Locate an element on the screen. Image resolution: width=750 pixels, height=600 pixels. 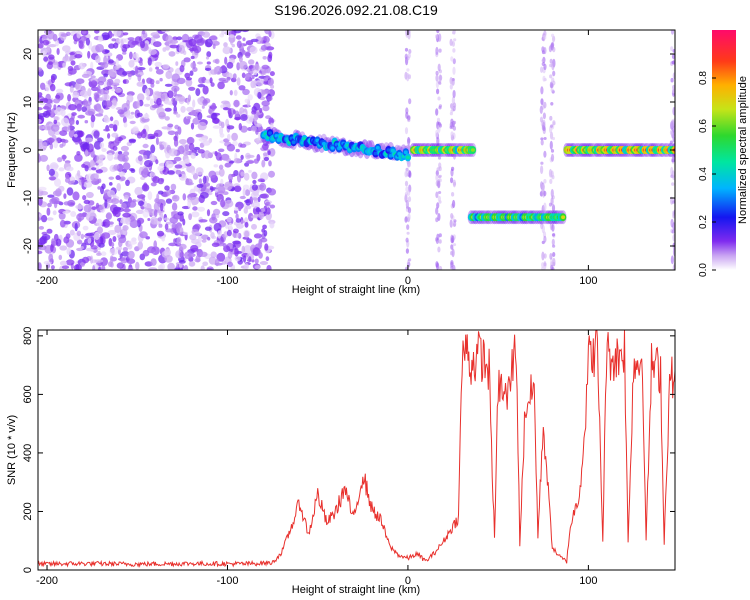
x-tick-label: -100 is located at coordinates (227, 581).